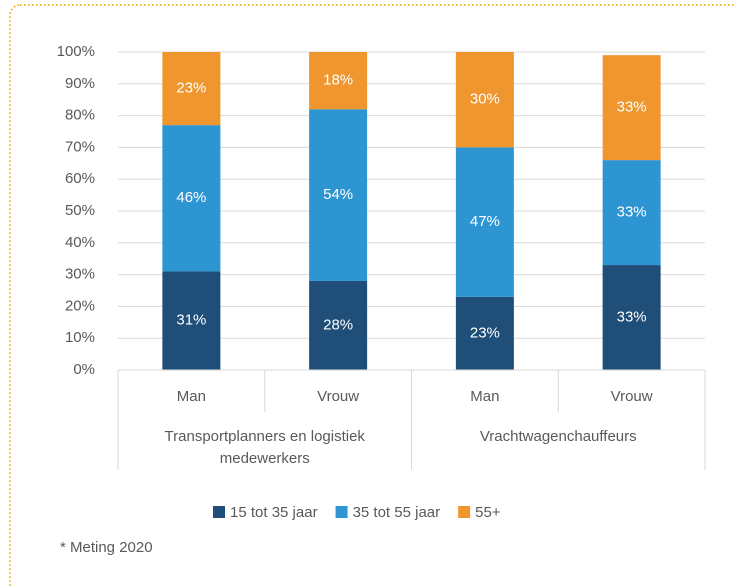 Image resolution: width=734 pixels, height=586 pixels. What do you see at coordinates (80, 83) in the screenshot?
I see `y-tick-label: 90%` at bounding box center [80, 83].